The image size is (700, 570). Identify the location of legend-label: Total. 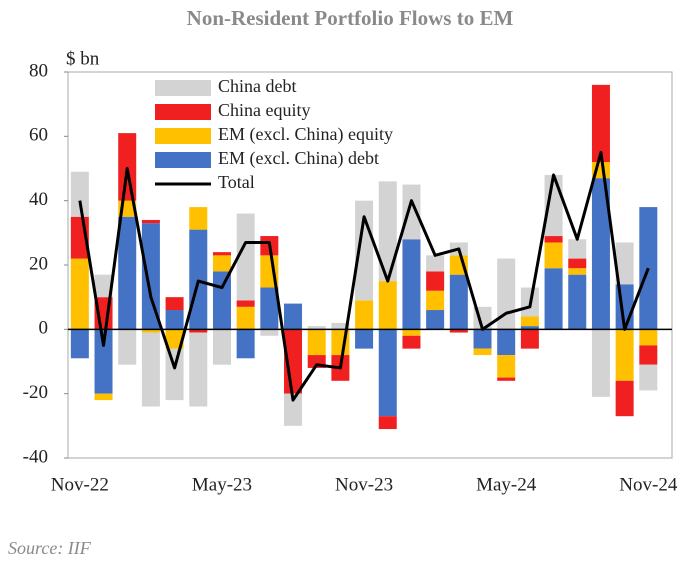
(236, 182).